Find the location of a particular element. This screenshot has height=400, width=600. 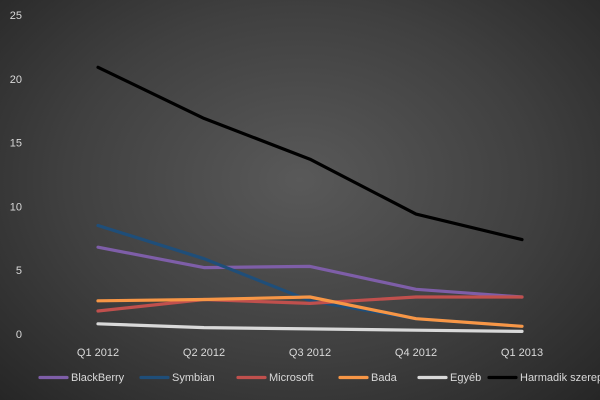

y-tick-label: 10 is located at coordinates (16, 207).